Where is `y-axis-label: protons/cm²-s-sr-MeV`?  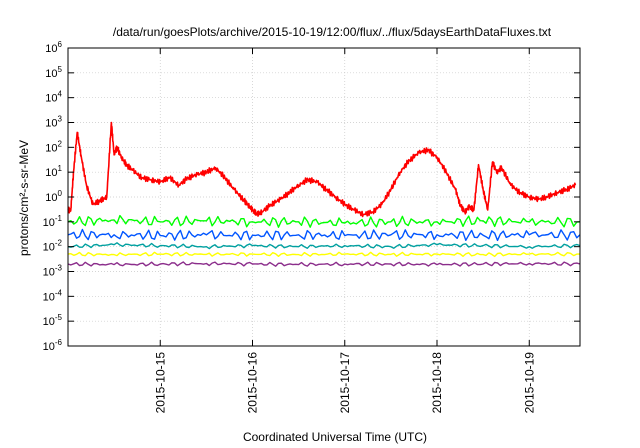 y-axis-label: protons/cm²-s-sr-MeV is located at coordinates (24, 198).